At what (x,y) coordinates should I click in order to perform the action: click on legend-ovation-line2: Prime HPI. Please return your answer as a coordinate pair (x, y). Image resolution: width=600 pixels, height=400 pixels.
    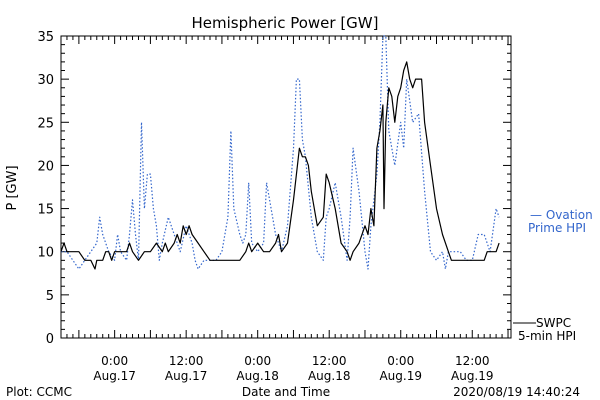
    Looking at the image, I should click on (557, 228).